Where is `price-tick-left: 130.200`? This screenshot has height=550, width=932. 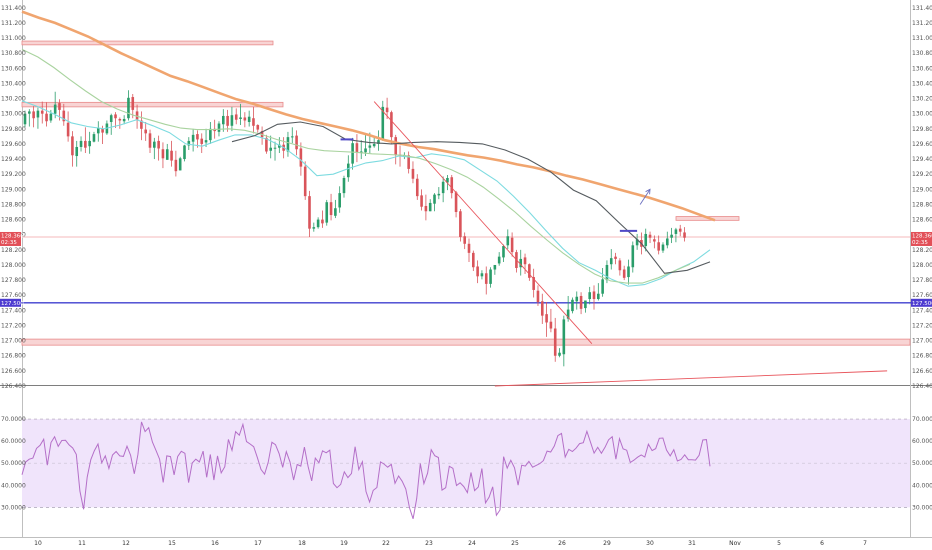 price-tick-left: 130.200 is located at coordinates (13, 99).